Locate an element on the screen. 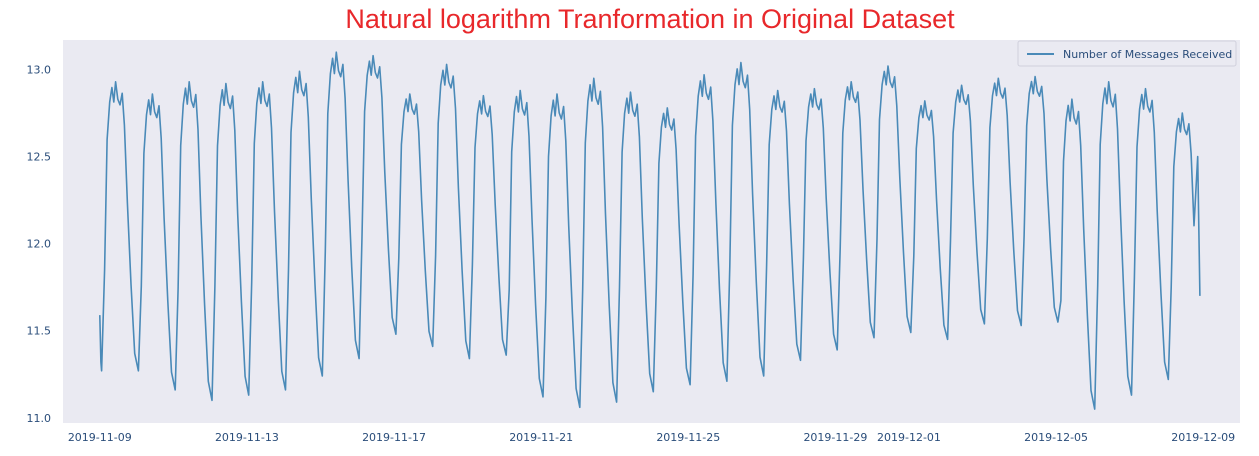  x-tick-label: 2019-11-25 is located at coordinates (688, 437).